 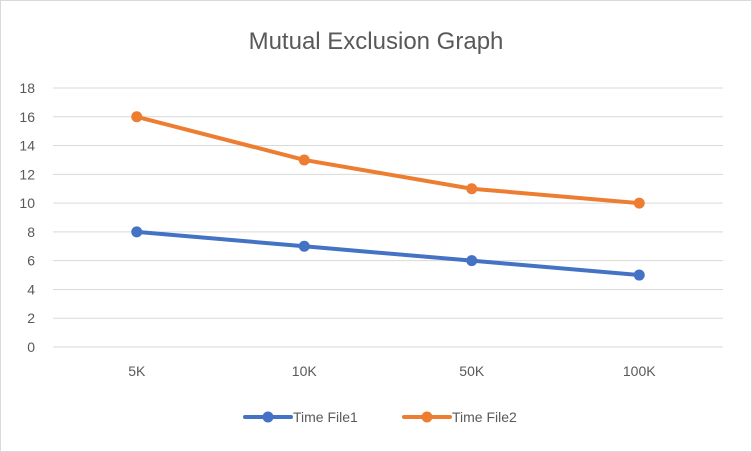 What do you see at coordinates (27, 88) in the screenshot?
I see `y-tick-label: 18` at bounding box center [27, 88].